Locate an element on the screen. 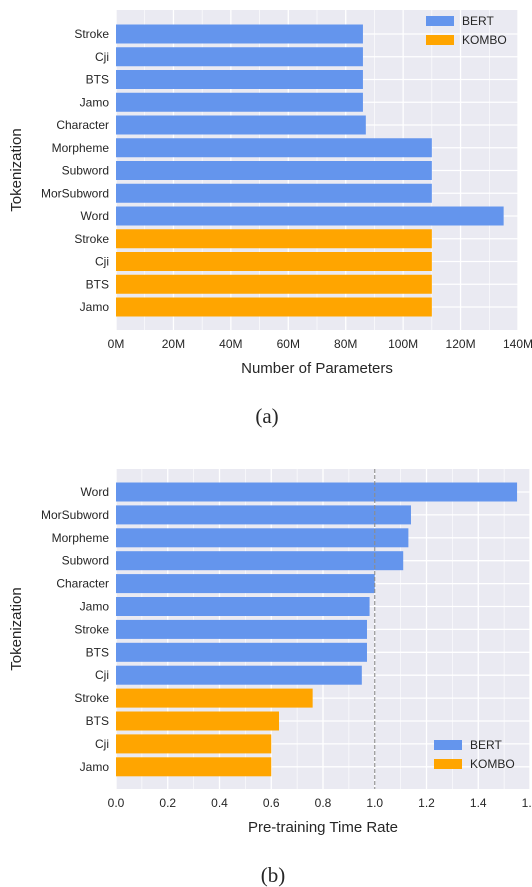 This screenshot has width=532, height=887. x-tick-label: 20M is located at coordinates (173, 344).